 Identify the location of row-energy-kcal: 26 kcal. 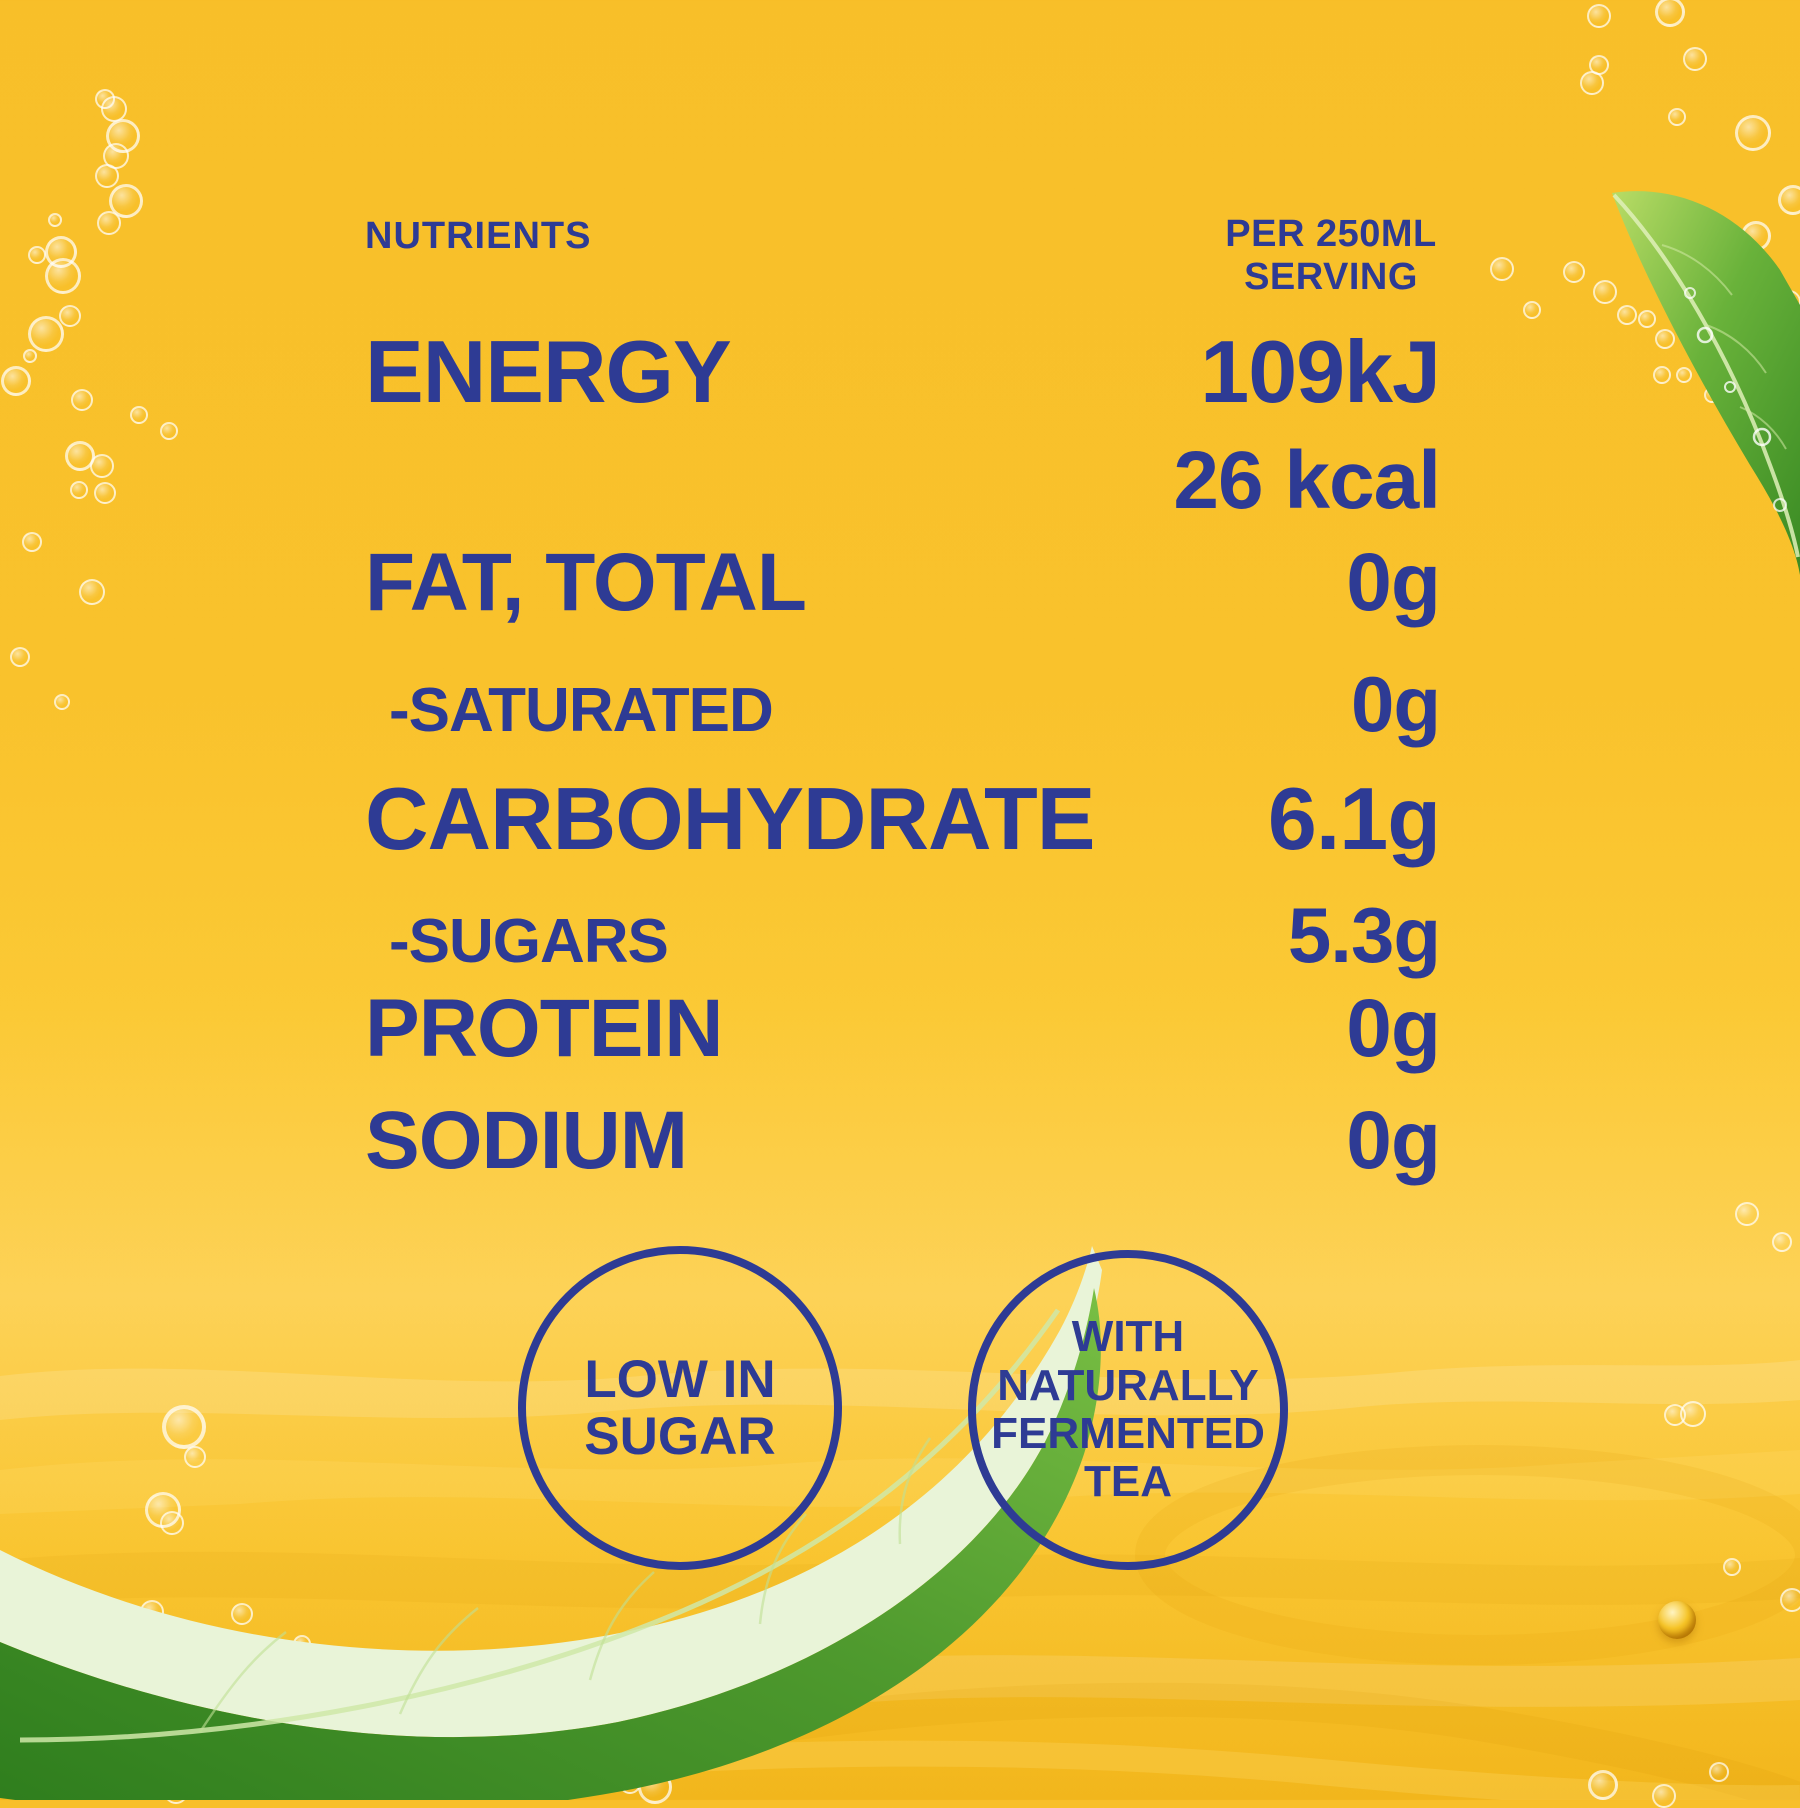
(903, 480).